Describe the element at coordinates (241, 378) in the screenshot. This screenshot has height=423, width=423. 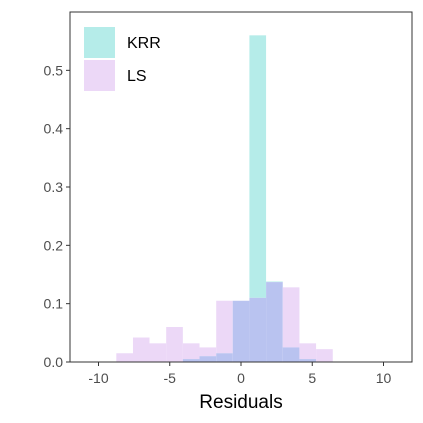
I see `x-tick-label: 0` at that location.